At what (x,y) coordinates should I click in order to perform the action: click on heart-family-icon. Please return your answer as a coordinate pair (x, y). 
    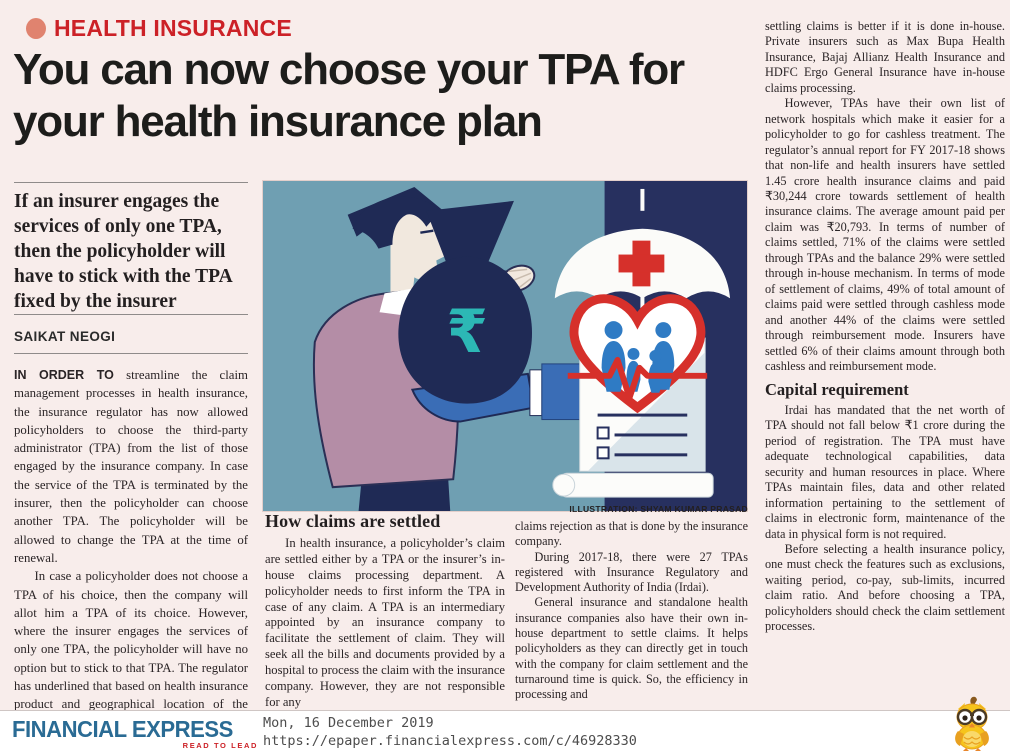
    Looking at the image, I should click on (637, 354).